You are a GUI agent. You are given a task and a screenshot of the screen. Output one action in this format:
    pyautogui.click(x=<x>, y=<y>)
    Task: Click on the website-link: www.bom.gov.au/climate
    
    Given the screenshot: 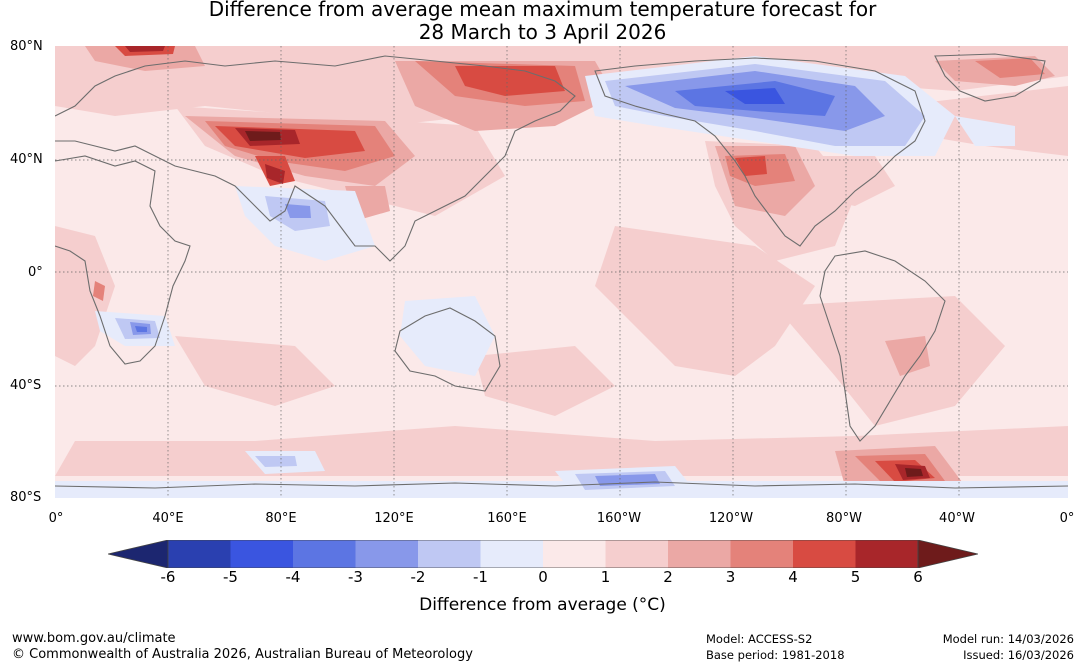 What is the action you would take?
    pyautogui.click(x=94, y=638)
    